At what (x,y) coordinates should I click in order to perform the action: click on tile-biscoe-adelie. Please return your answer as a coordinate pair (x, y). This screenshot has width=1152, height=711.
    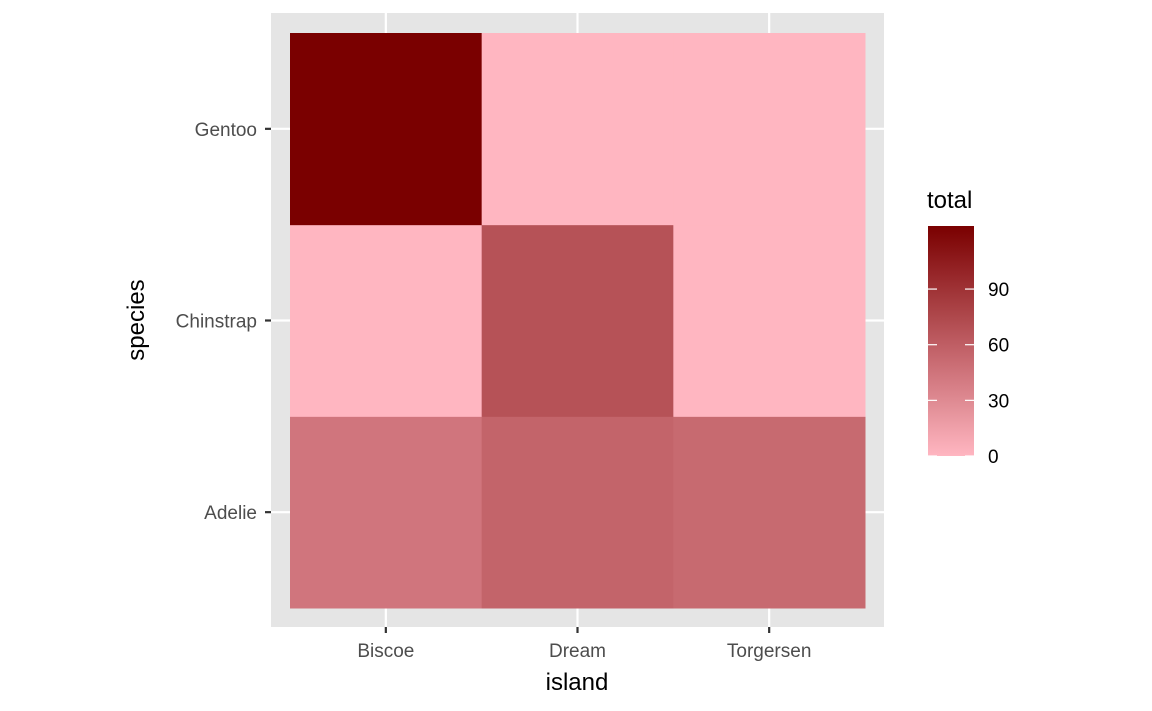
    Looking at the image, I should click on (386, 512).